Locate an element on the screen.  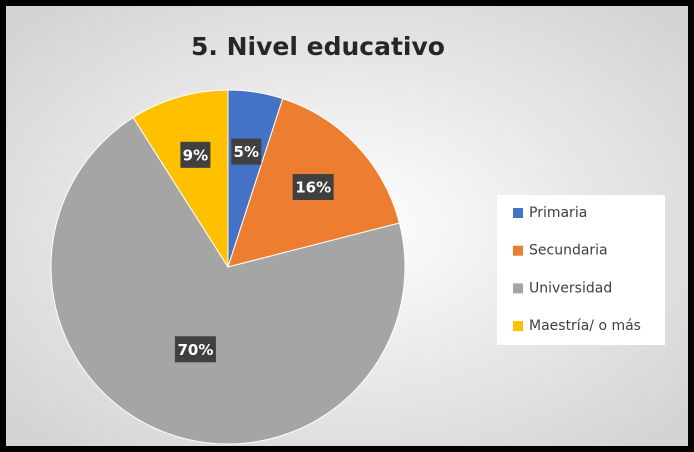
chart-title: 5. Nivel educativo is located at coordinates (318, 46).